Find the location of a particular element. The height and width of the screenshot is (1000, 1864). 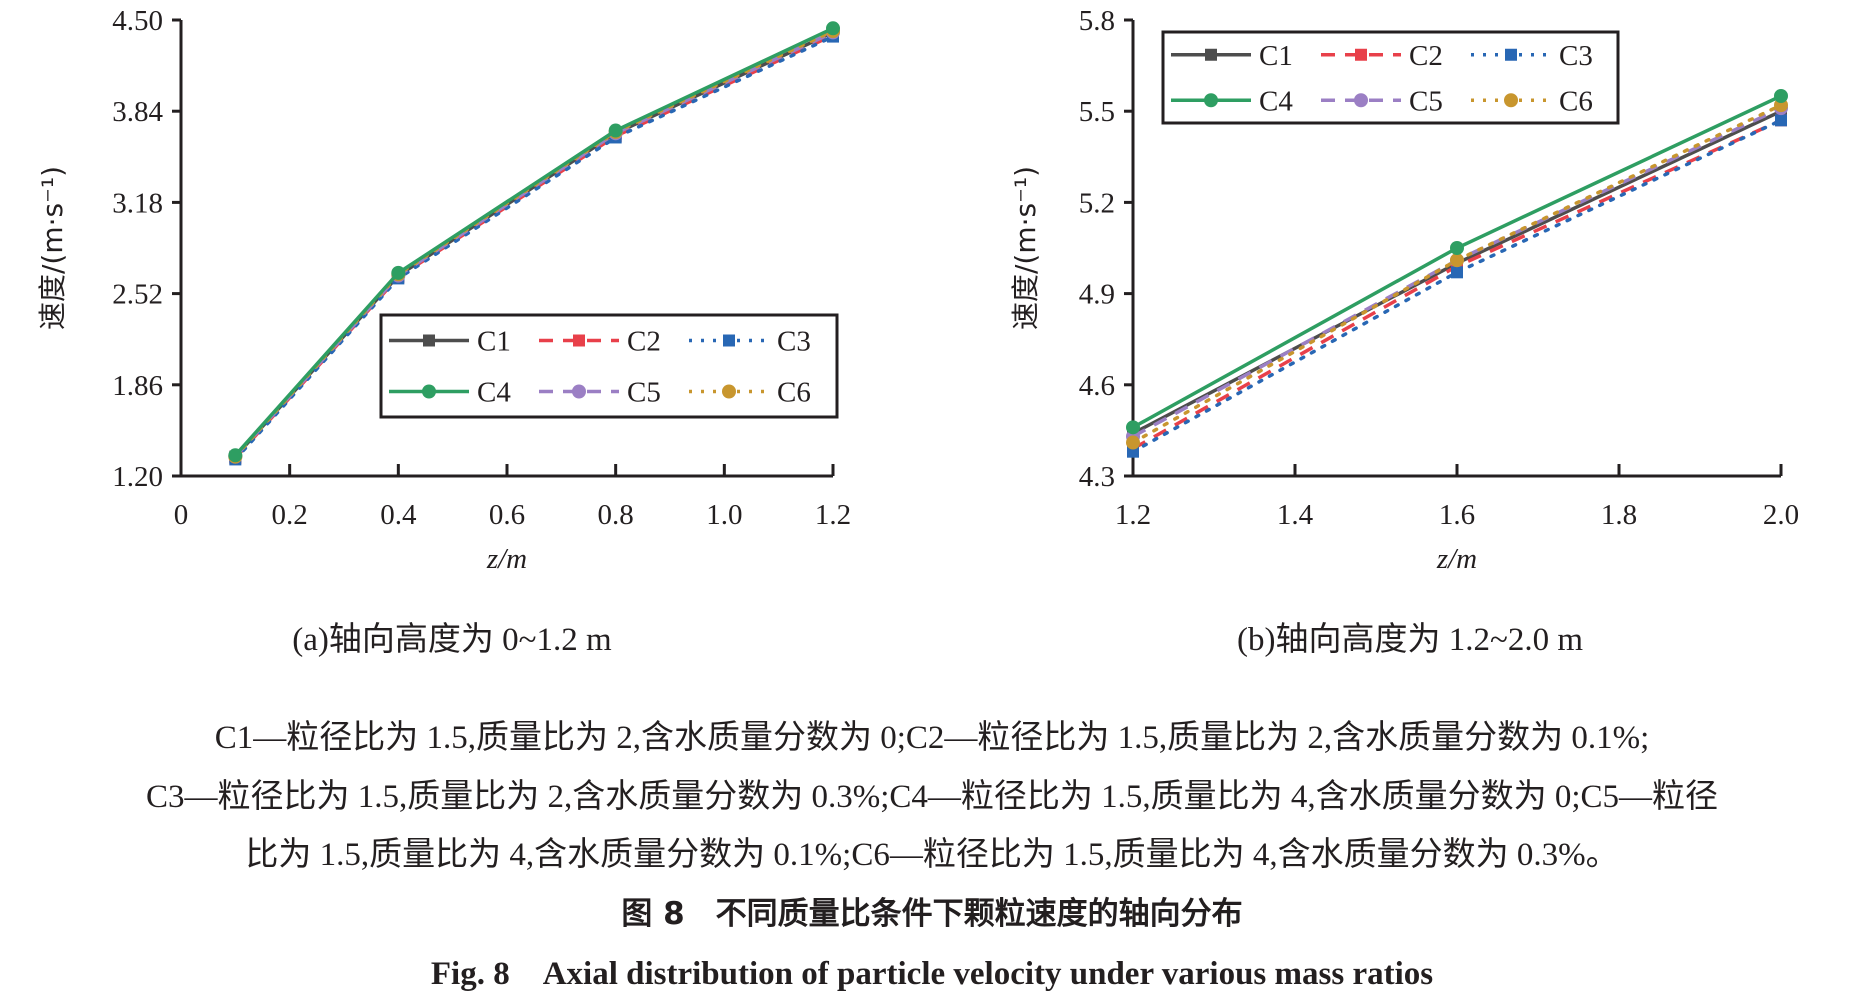

y-tick-label: 1.86 is located at coordinates (137, 386).